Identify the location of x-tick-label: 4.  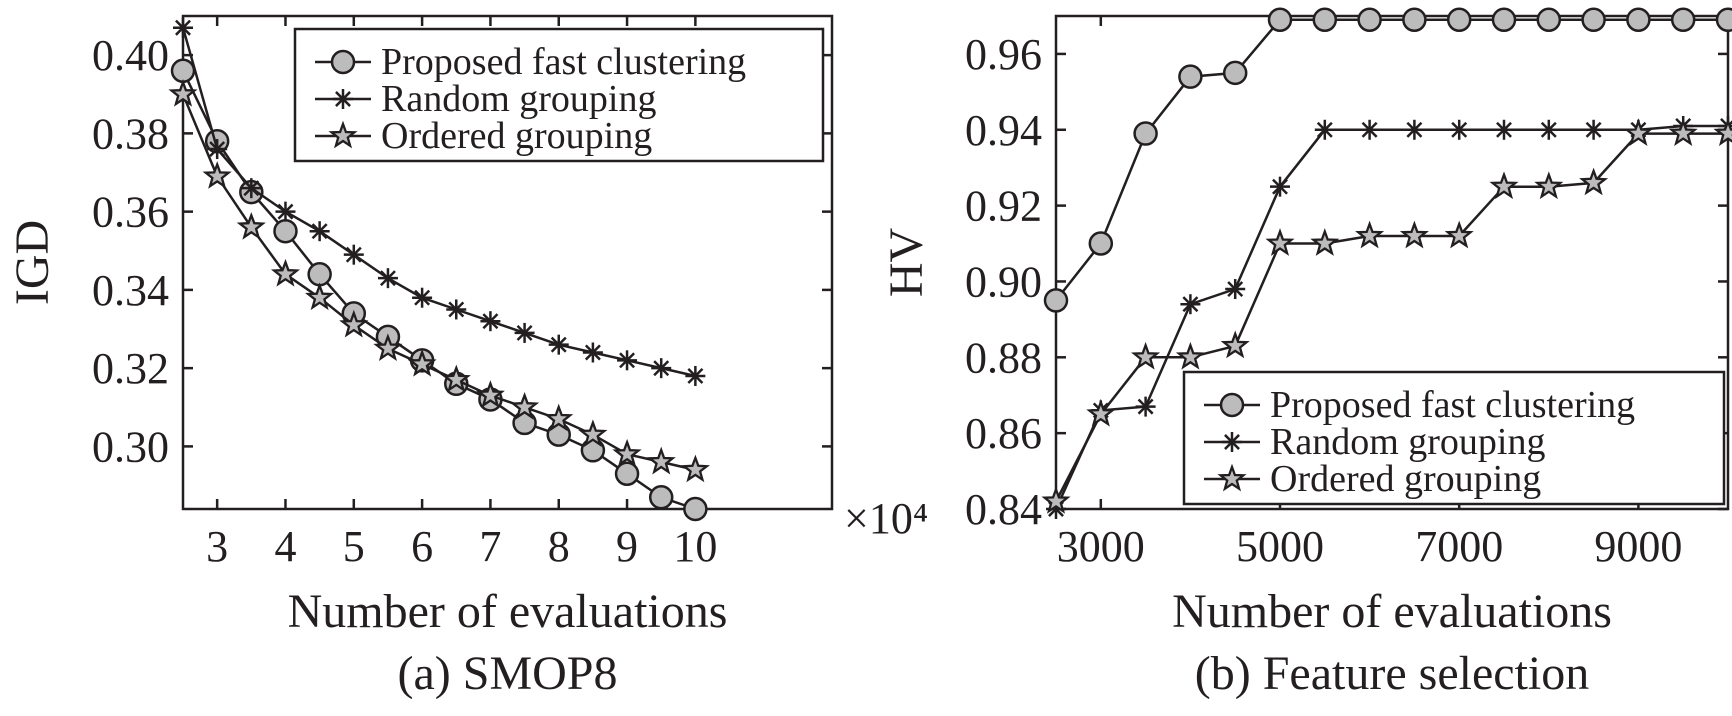
(285, 546).